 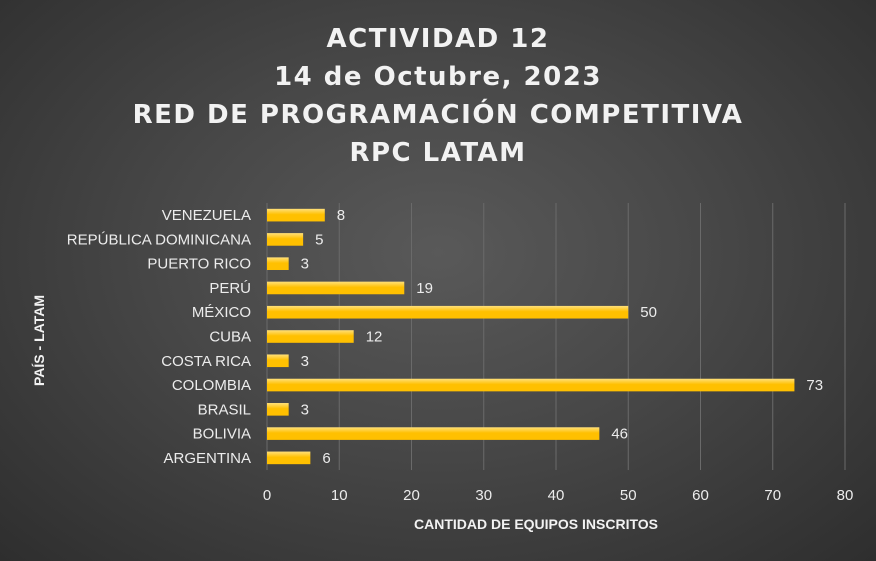 I want to click on title-line-4: RPC LATAM, so click(x=438, y=153).